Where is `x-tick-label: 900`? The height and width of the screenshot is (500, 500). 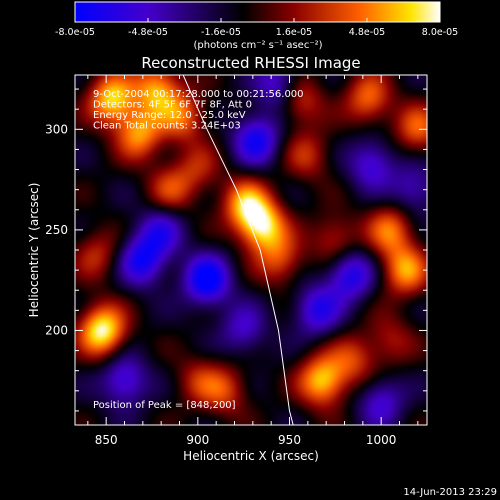
x-tick-label: 900 is located at coordinates (197, 440).